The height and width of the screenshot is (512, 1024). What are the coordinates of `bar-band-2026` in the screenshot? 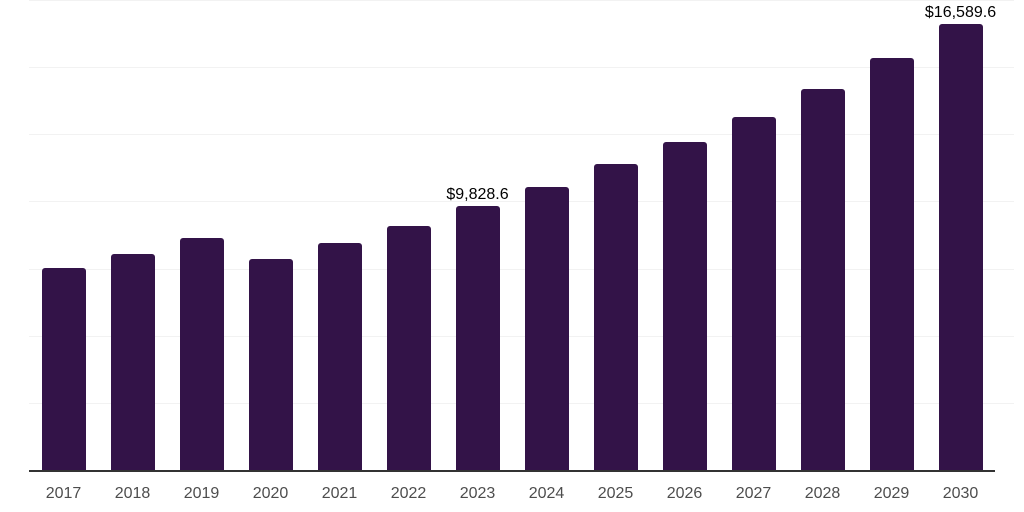 It's located at (684, 235).